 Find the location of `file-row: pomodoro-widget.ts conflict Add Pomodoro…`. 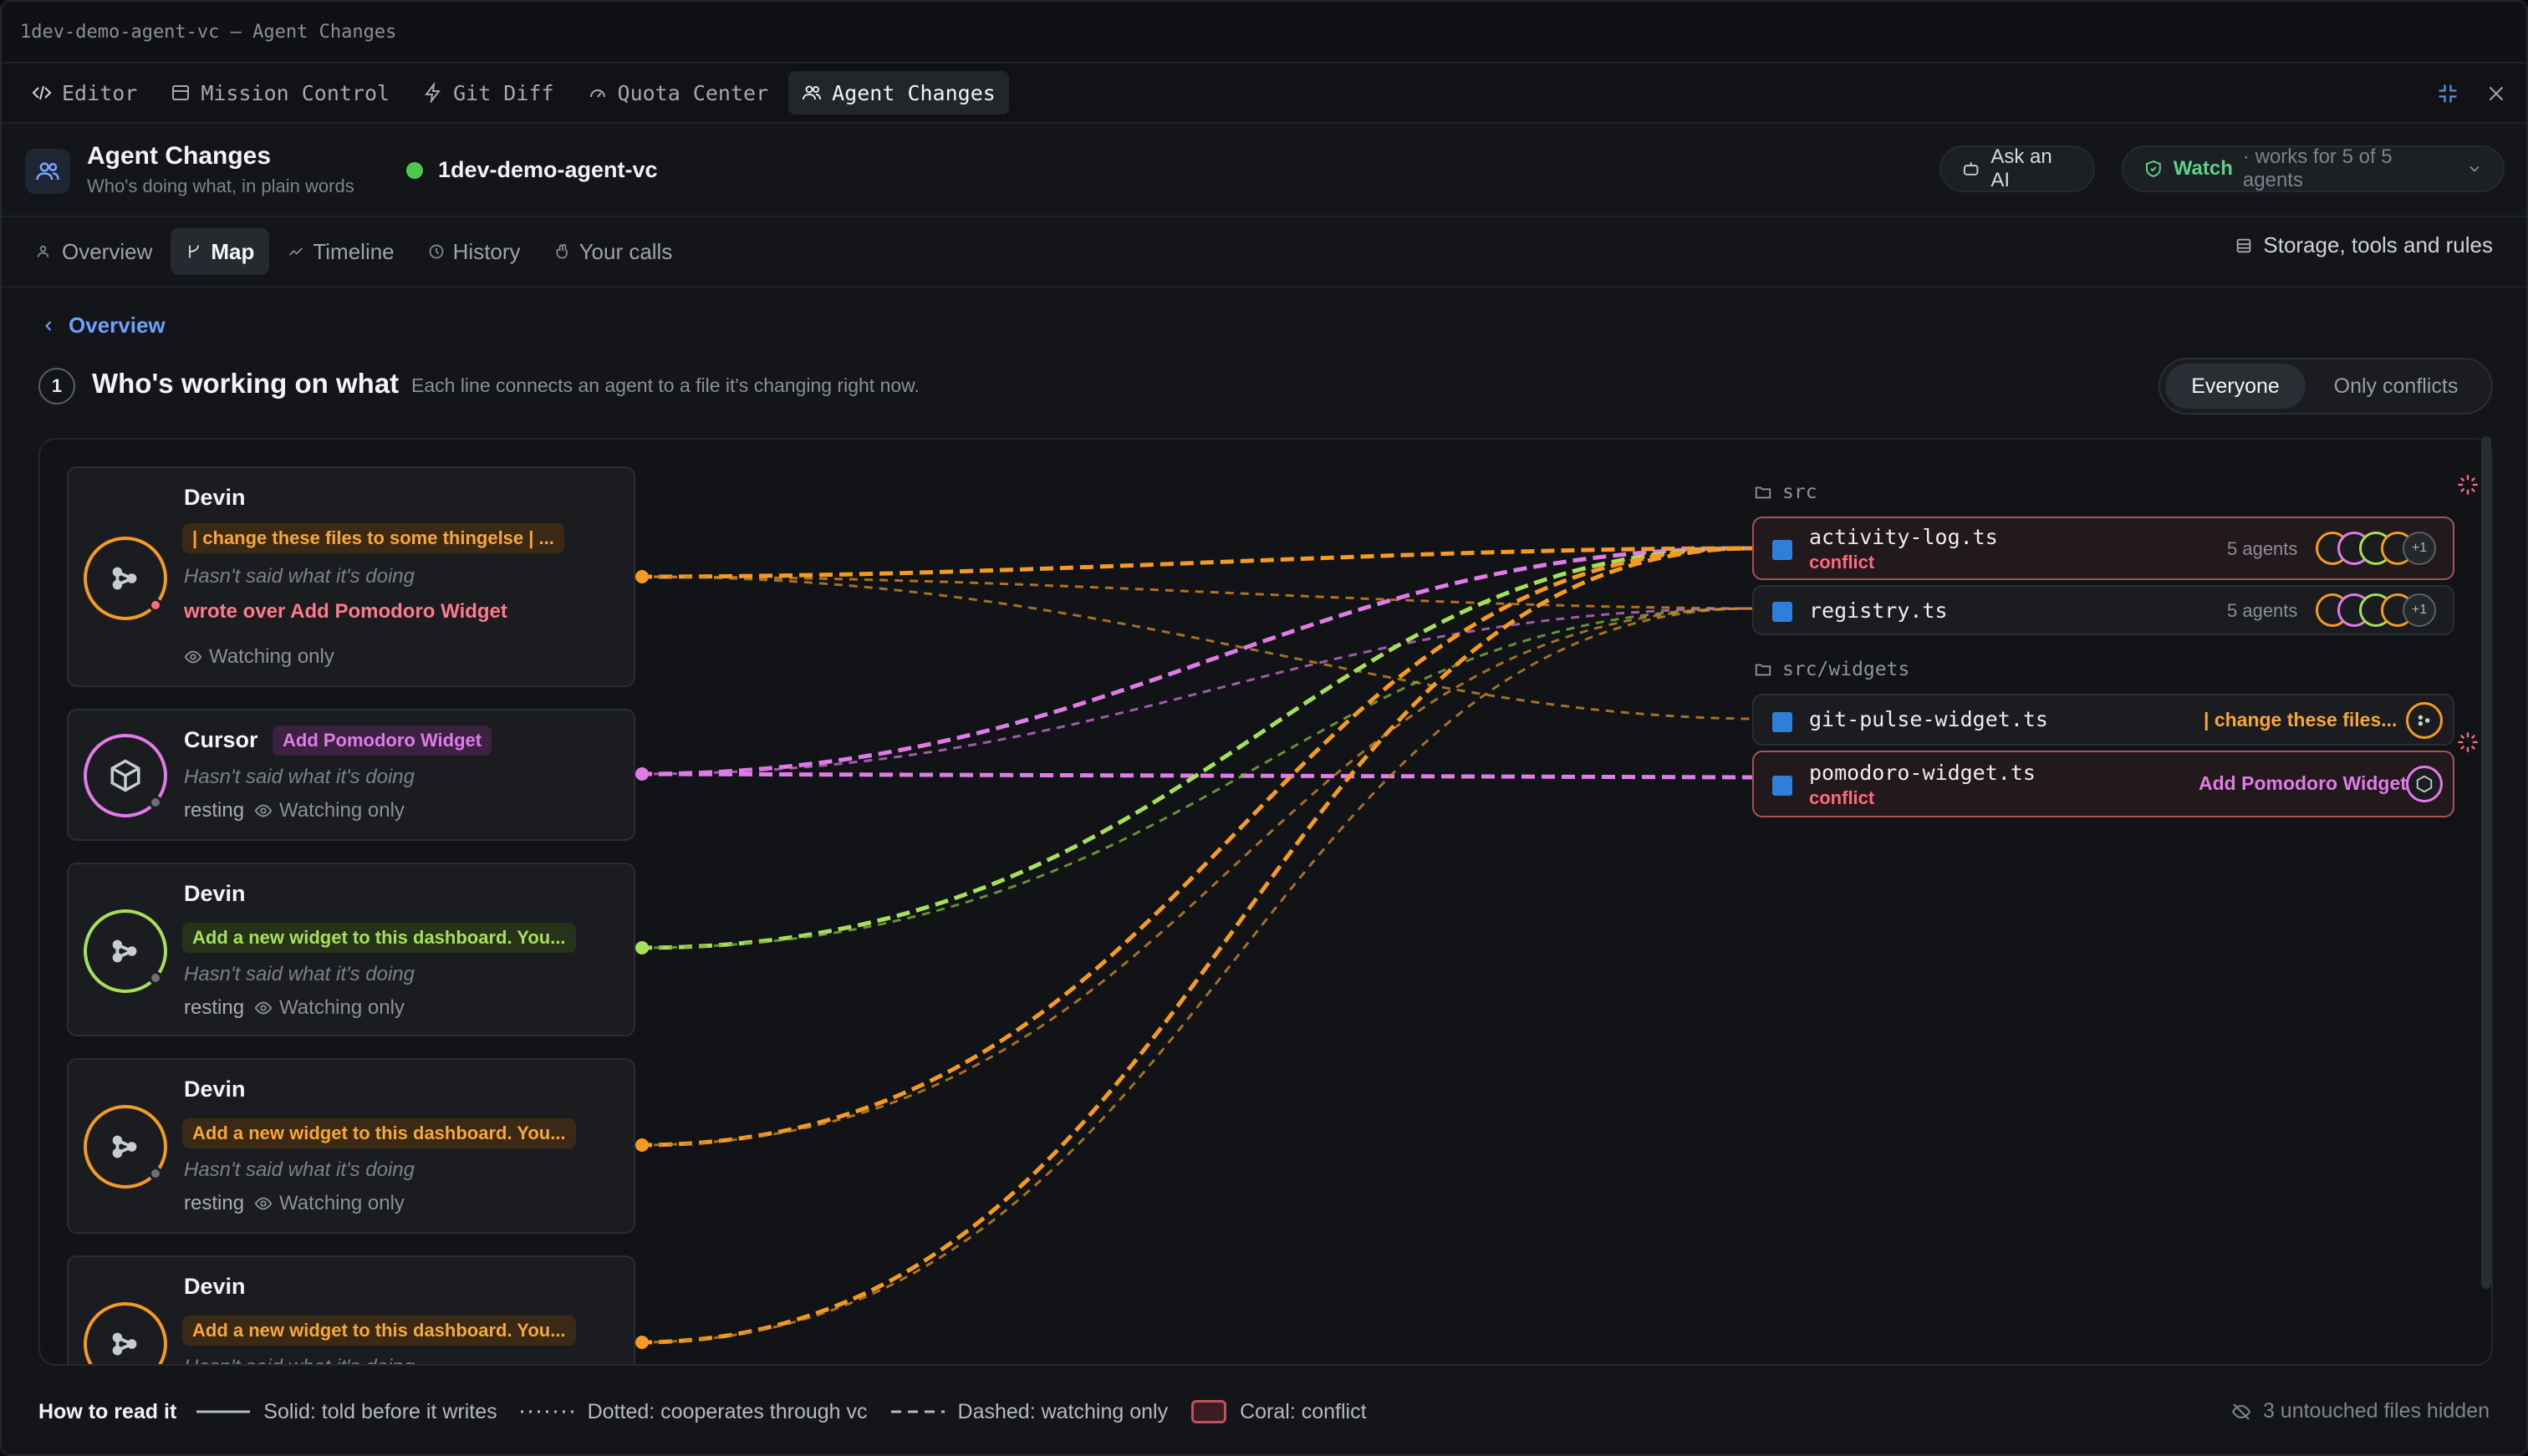

file-row: pomodoro-widget.ts conflict Add Pomodoro… is located at coordinates (2103, 784).